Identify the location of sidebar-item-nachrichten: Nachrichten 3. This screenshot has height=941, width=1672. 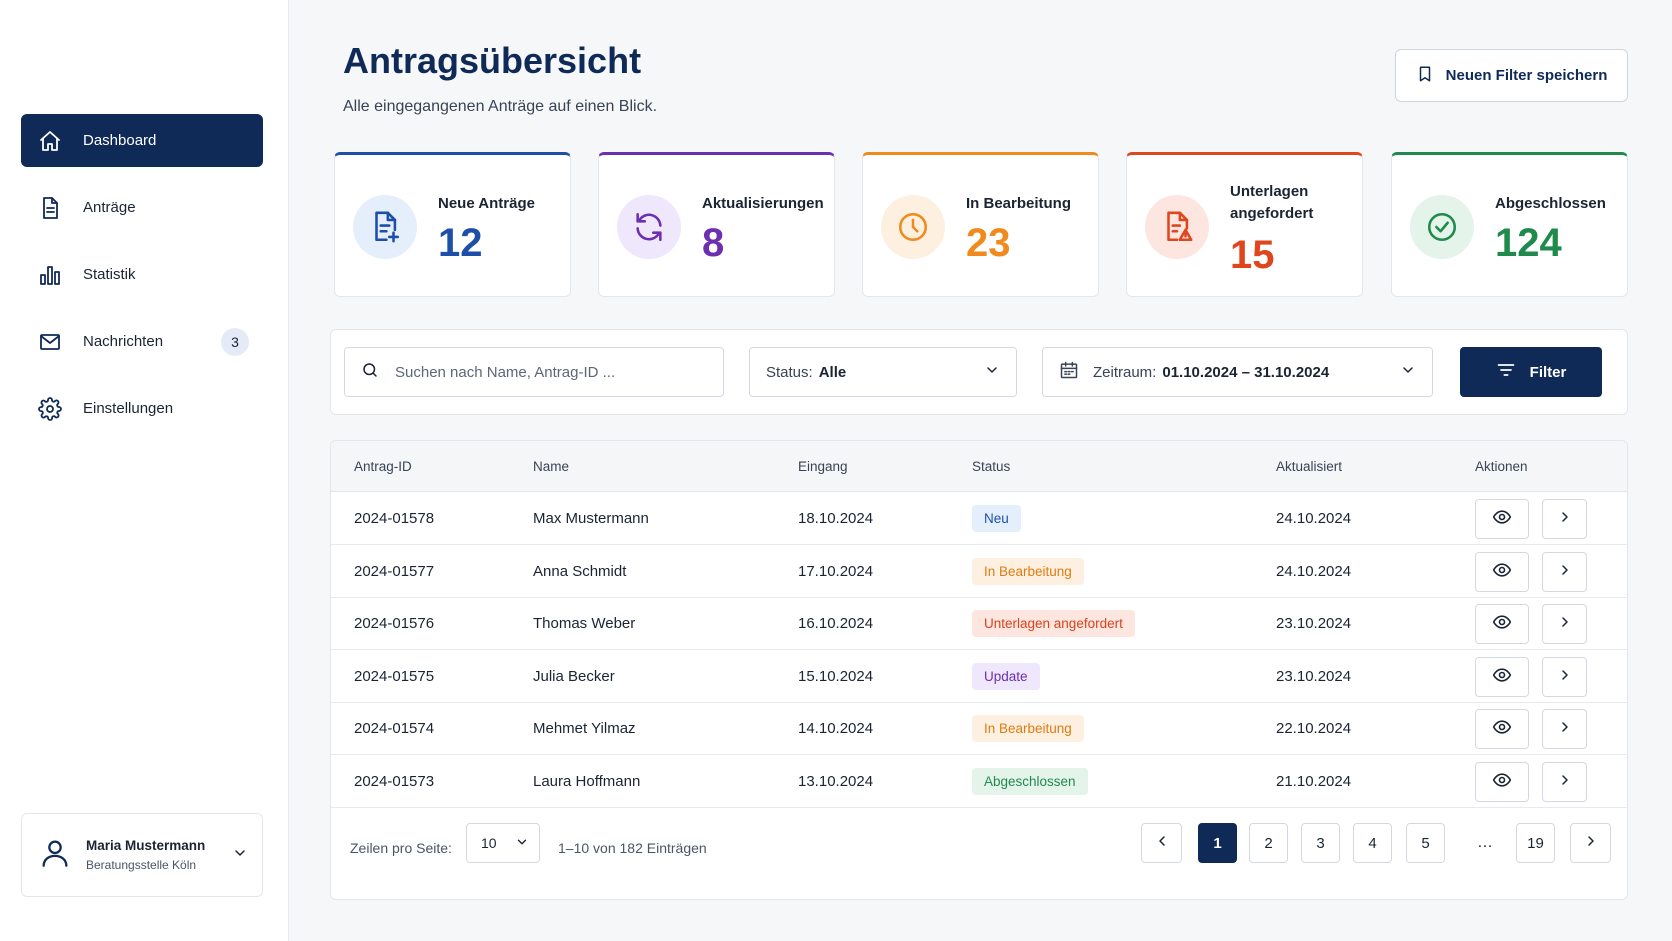
(142, 341).